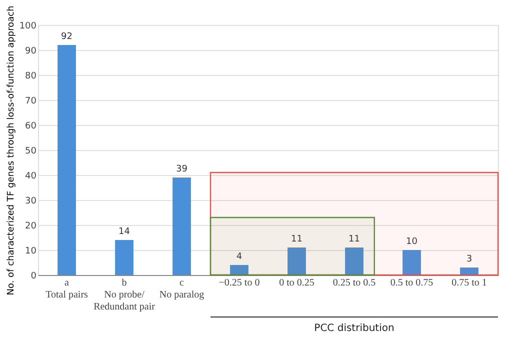  Describe the element at coordinates (31, 177) in the screenshot. I see `y-tick-label: 40` at that location.